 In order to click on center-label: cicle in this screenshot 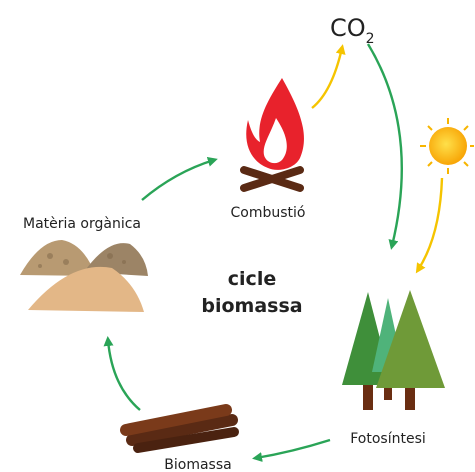, I will do `click(252, 279)`.